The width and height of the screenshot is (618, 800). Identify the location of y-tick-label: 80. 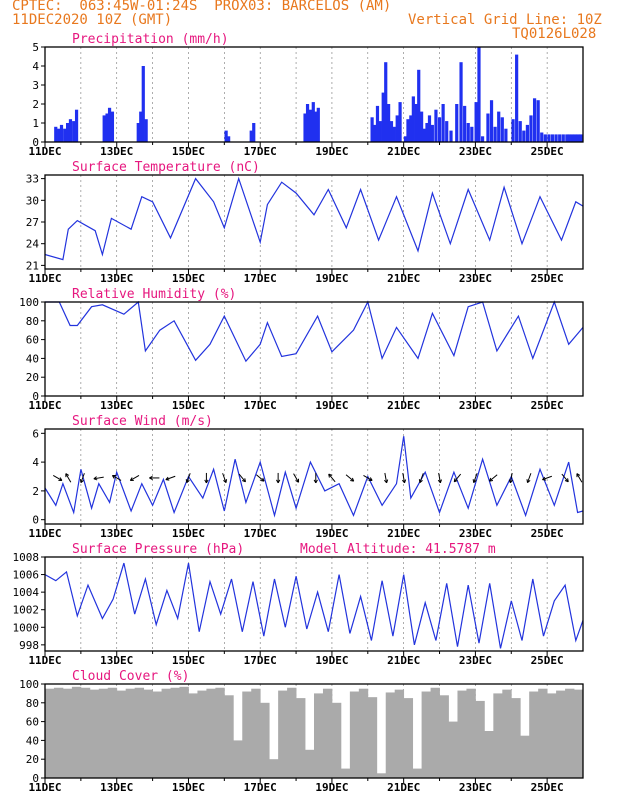
(32, 703).